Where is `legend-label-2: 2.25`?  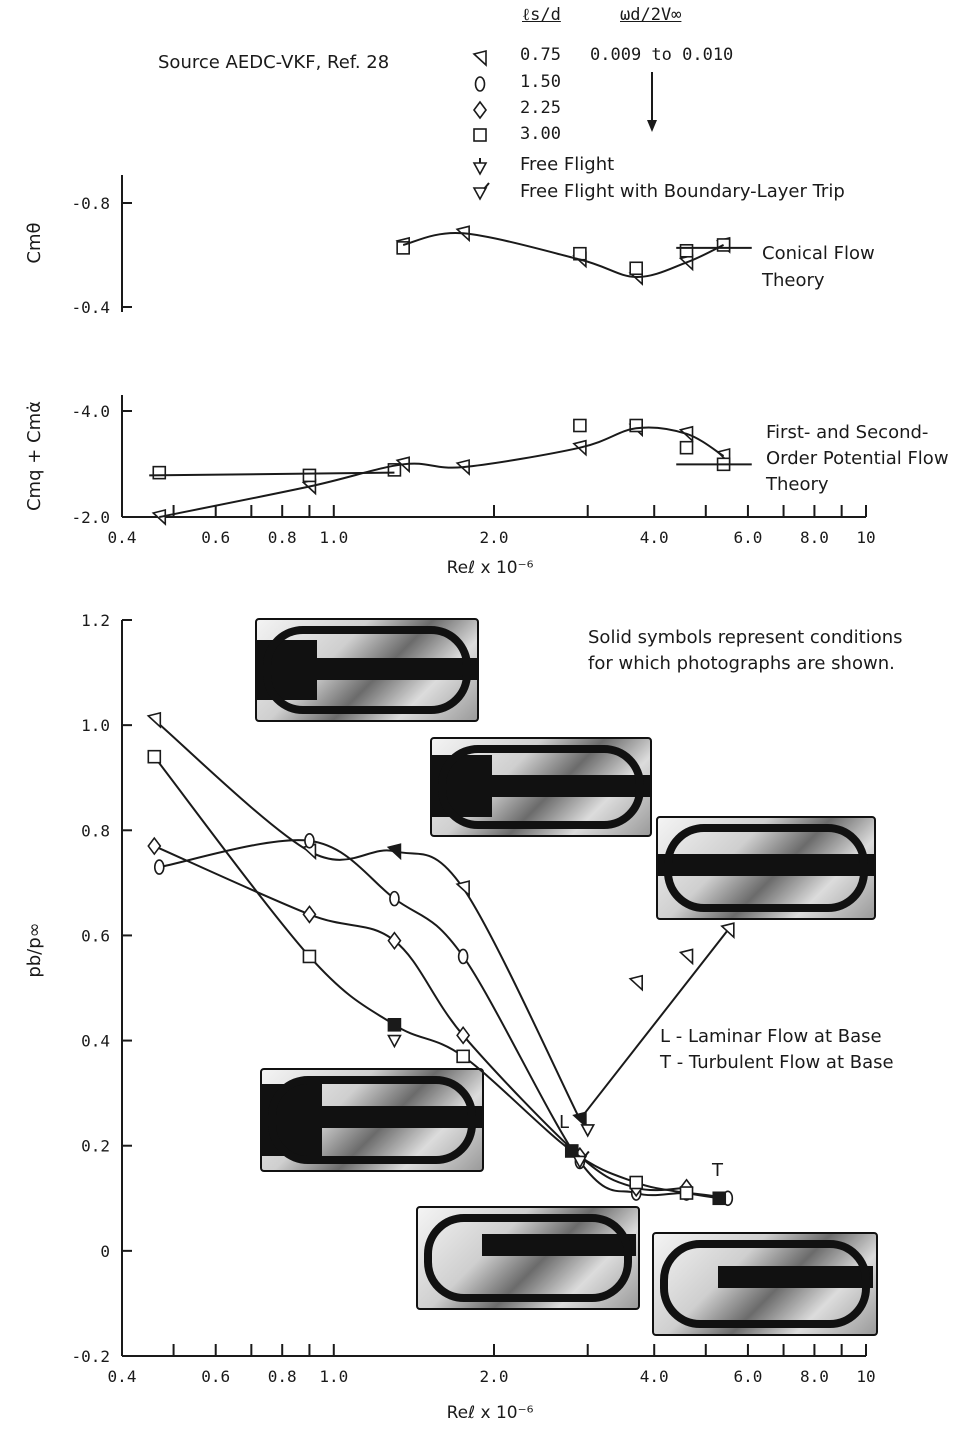 legend-label-2: 2.25 is located at coordinates (540, 108).